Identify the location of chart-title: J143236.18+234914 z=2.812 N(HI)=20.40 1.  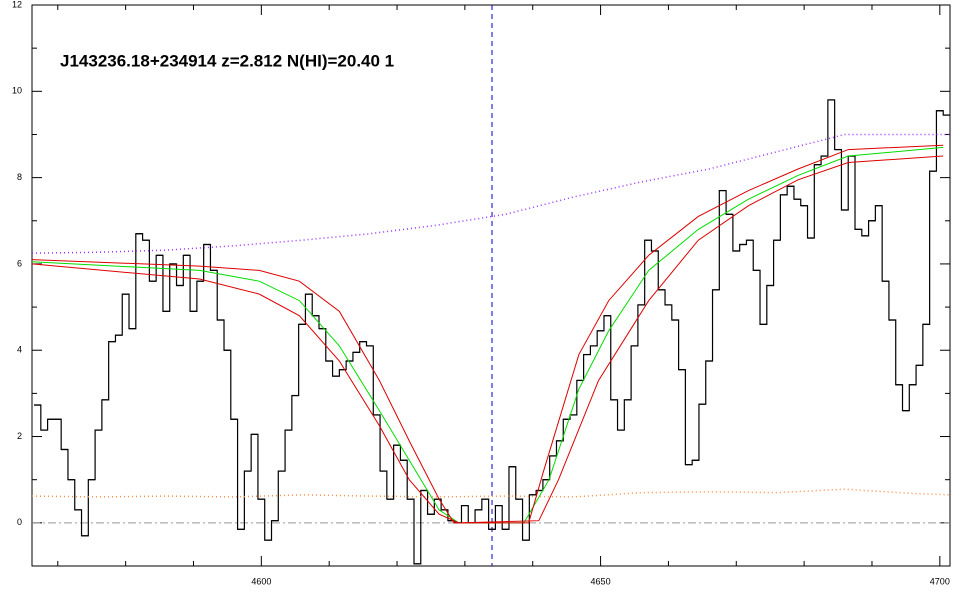
(227, 60).